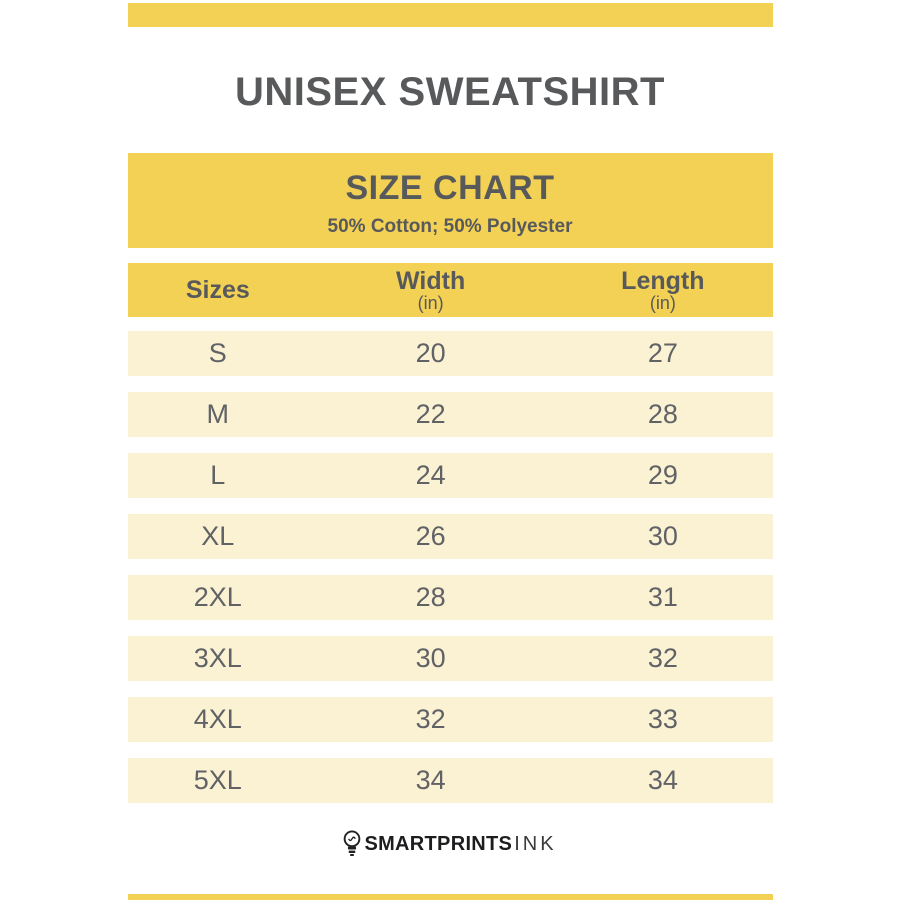 The height and width of the screenshot is (900, 900). I want to click on width-cell: 20, so click(430, 353).